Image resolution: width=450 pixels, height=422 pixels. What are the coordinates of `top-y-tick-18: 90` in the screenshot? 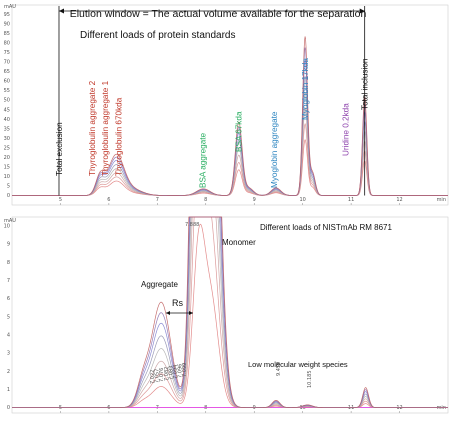 It's located at (7, 25).